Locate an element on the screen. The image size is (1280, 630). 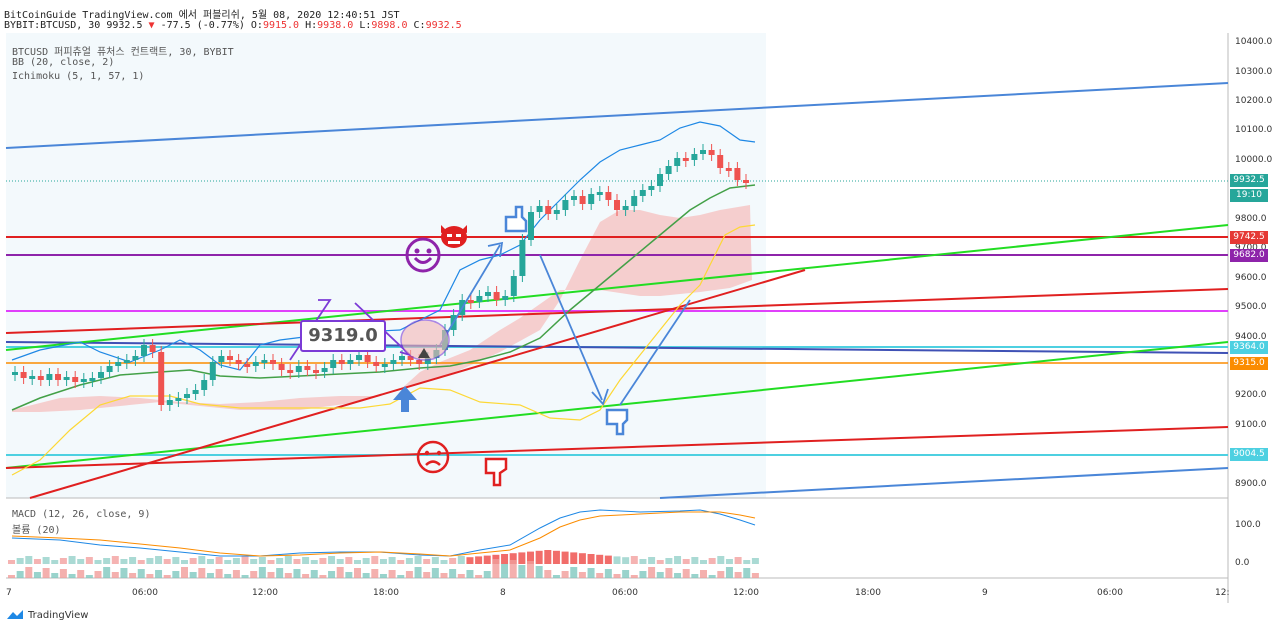
trendline-red-mid is located at coordinates (617, 311).